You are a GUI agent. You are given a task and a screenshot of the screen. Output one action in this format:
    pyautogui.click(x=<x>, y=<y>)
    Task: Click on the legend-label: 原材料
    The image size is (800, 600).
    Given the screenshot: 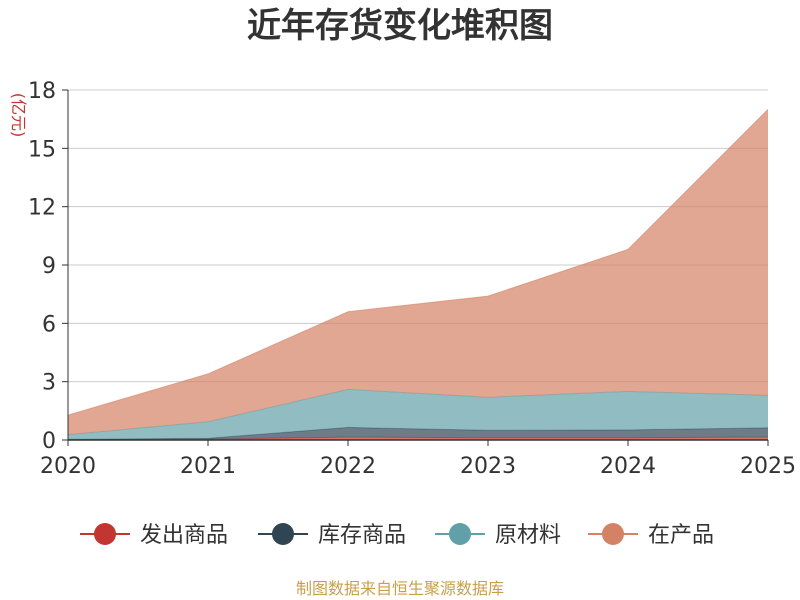 What is the action you would take?
    pyautogui.click(x=528, y=535)
    